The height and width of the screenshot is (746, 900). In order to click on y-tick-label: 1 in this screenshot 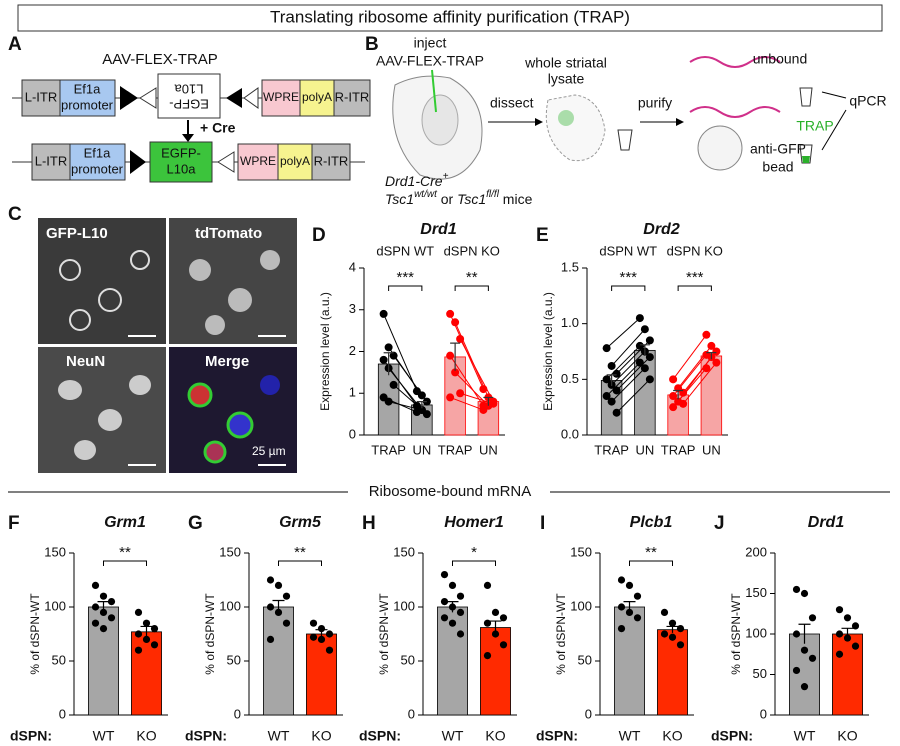, I will do `click(352, 392)`.